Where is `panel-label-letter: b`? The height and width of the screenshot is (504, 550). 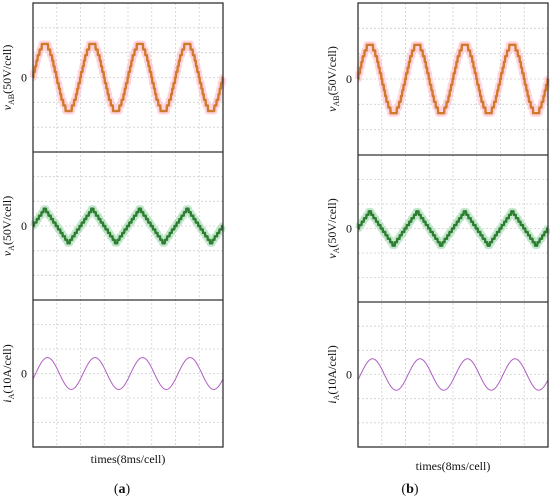 panel-label-letter: b is located at coordinates (410, 489).